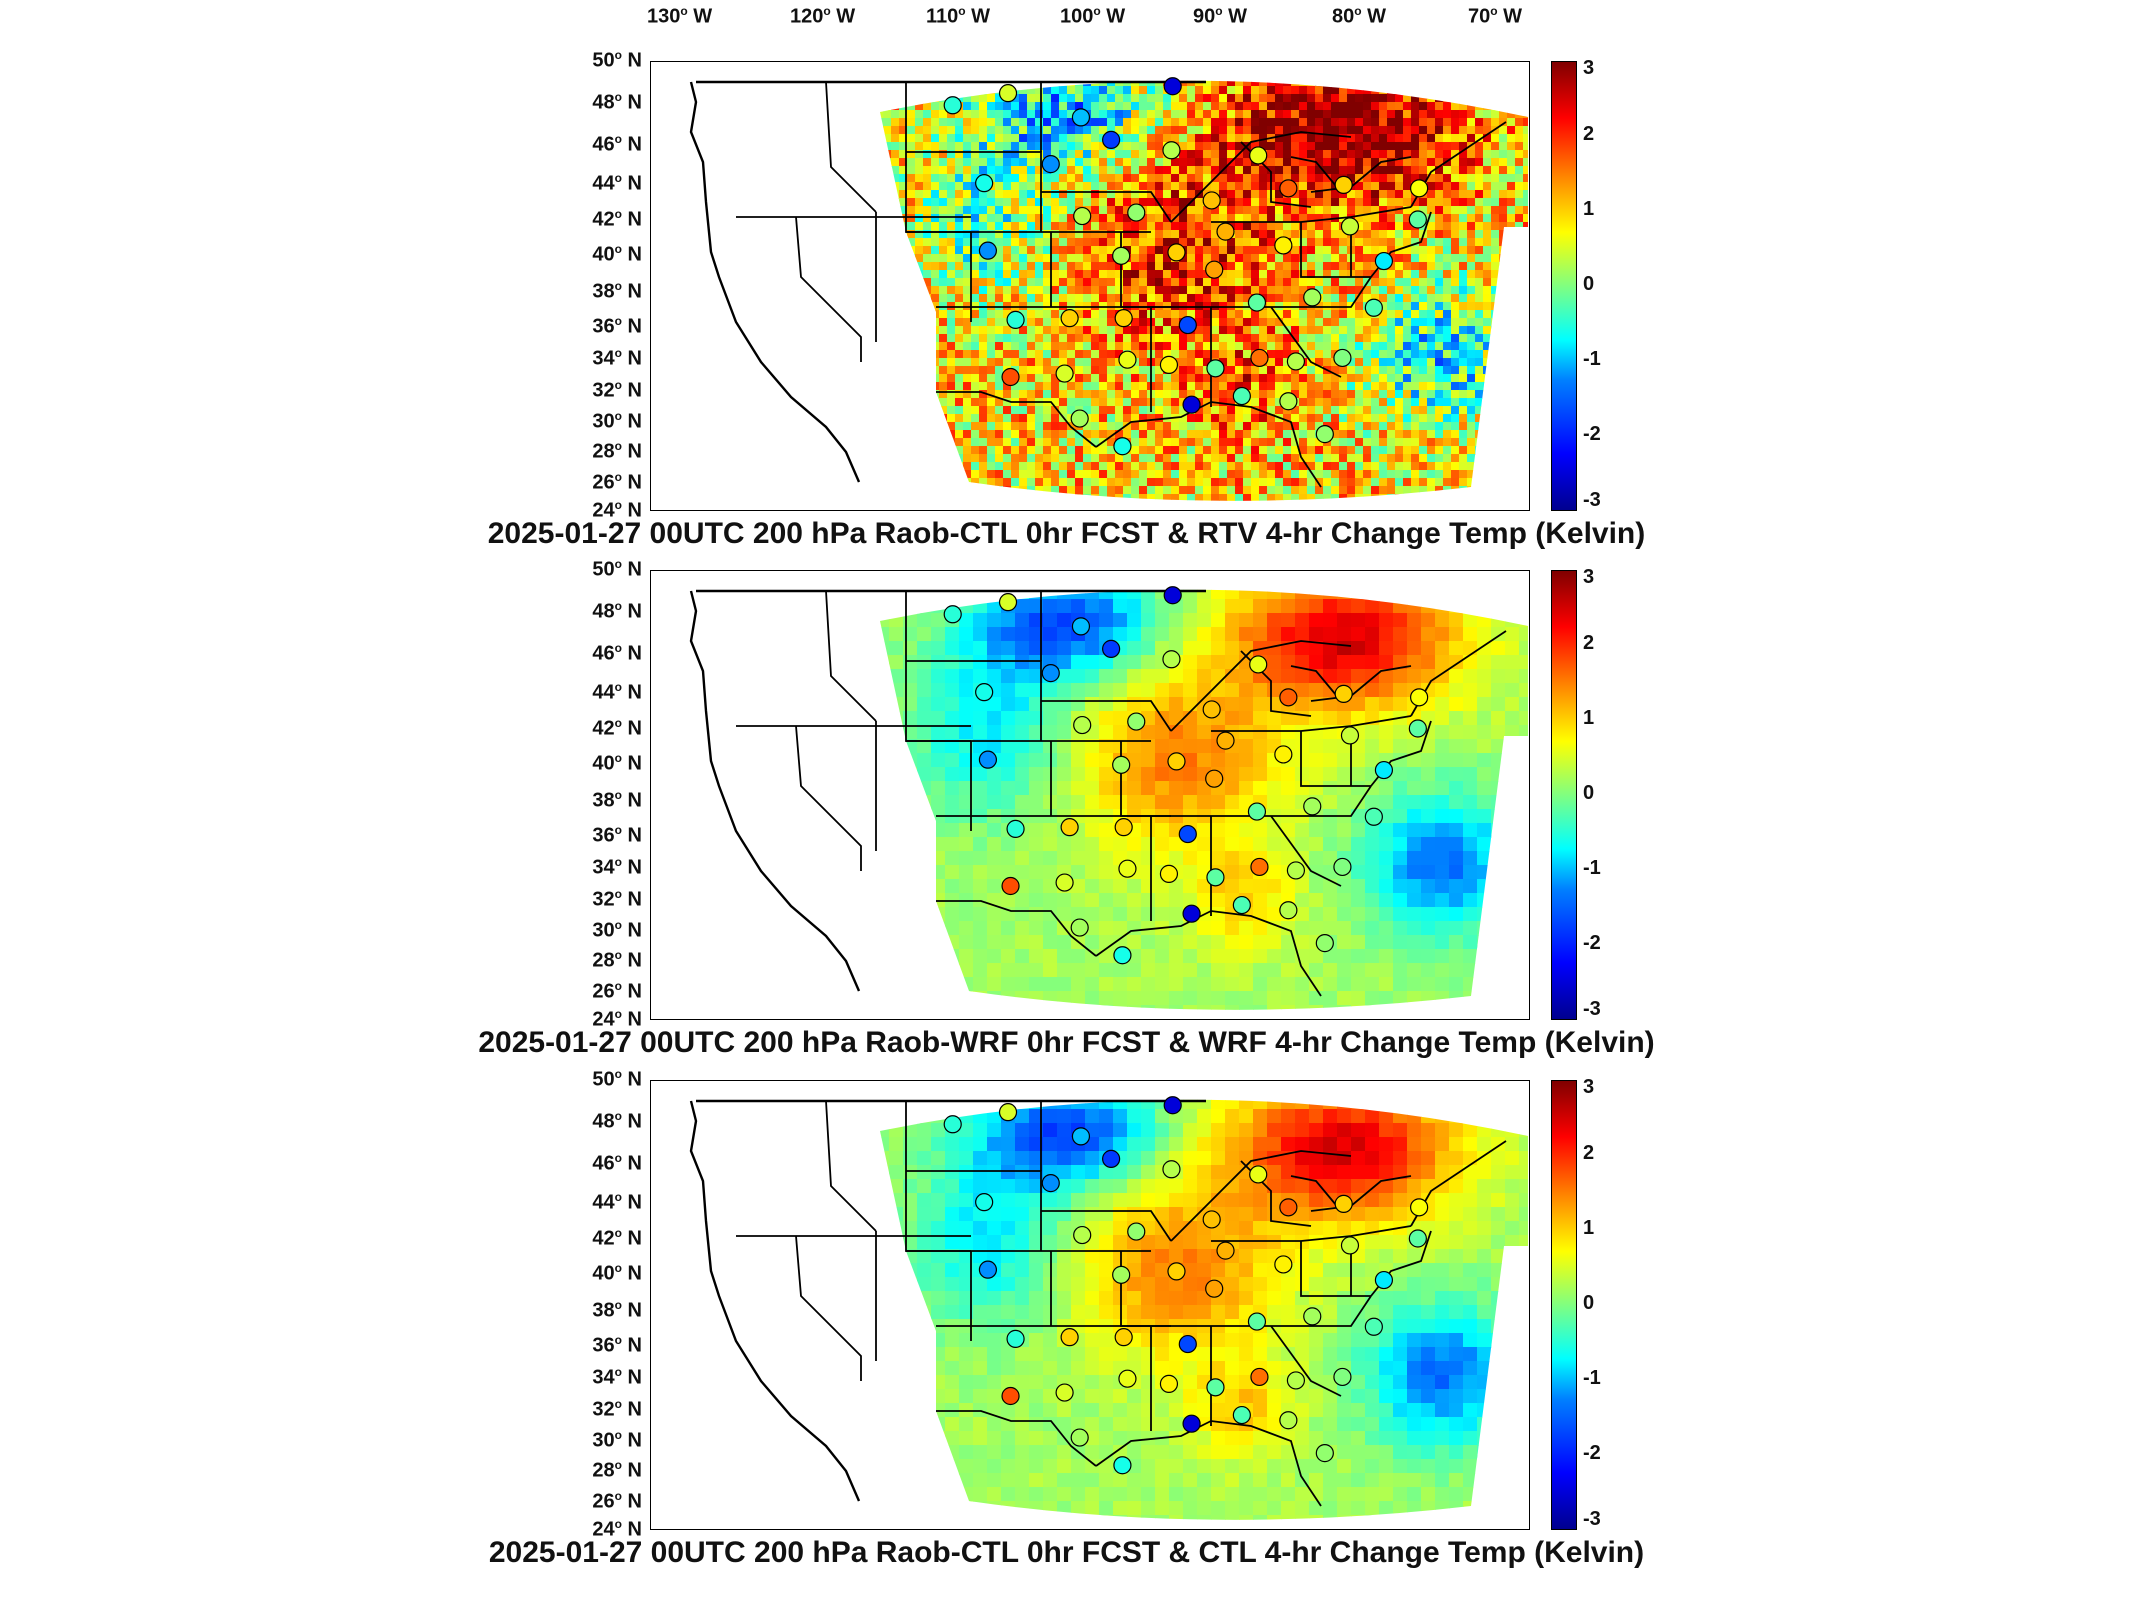 The height and width of the screenshot is (1600, 2133). I want to click on latitude-label: 32o N, so click(617, 1409).